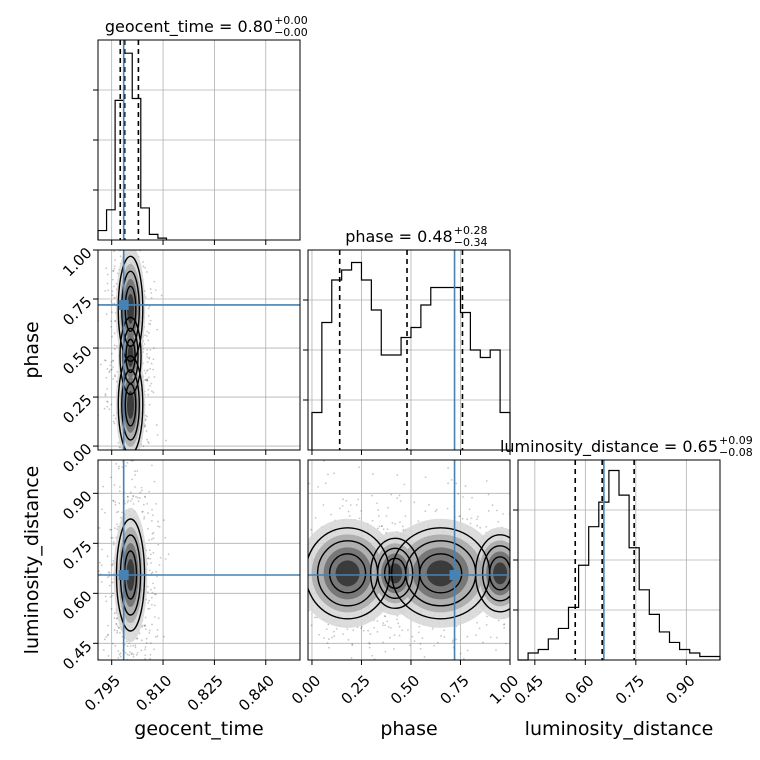  Describe the element at coordinates (579, 690) in the screenshot. I see `xtick-label-luminosity_distance: 0.60` at that location.